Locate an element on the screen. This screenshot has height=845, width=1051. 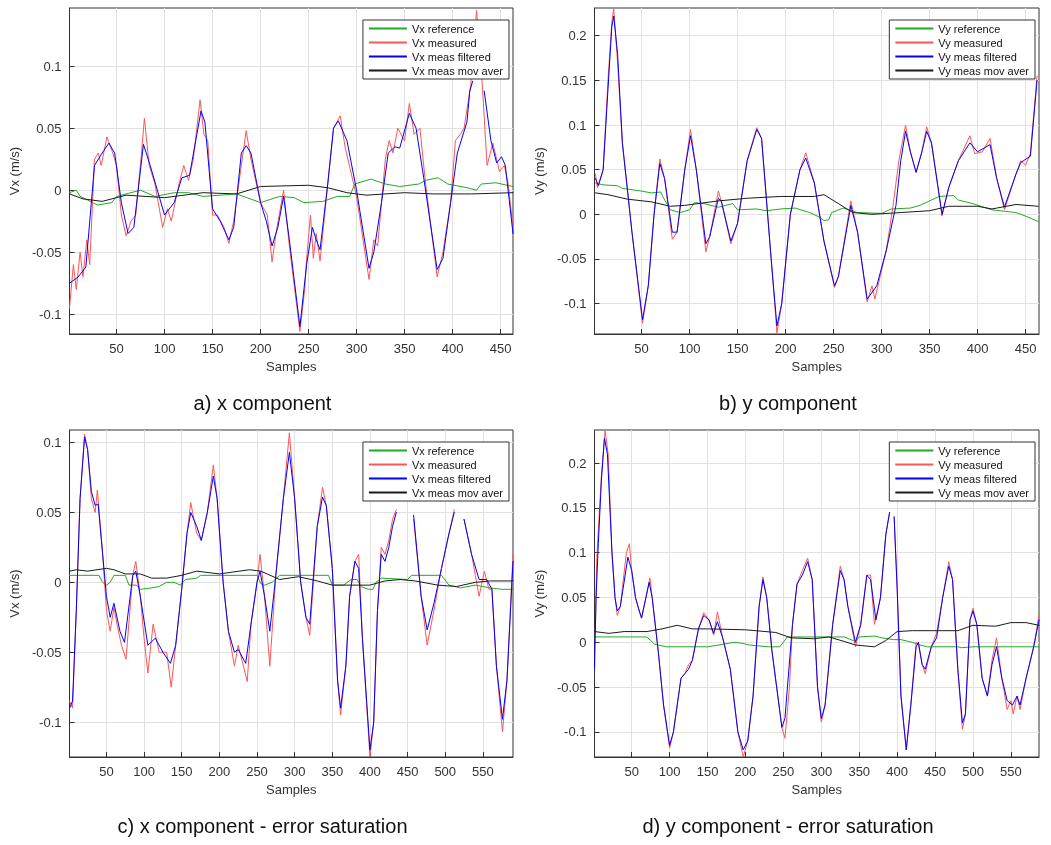
text: b) y component is located at coordinates (788, 403).